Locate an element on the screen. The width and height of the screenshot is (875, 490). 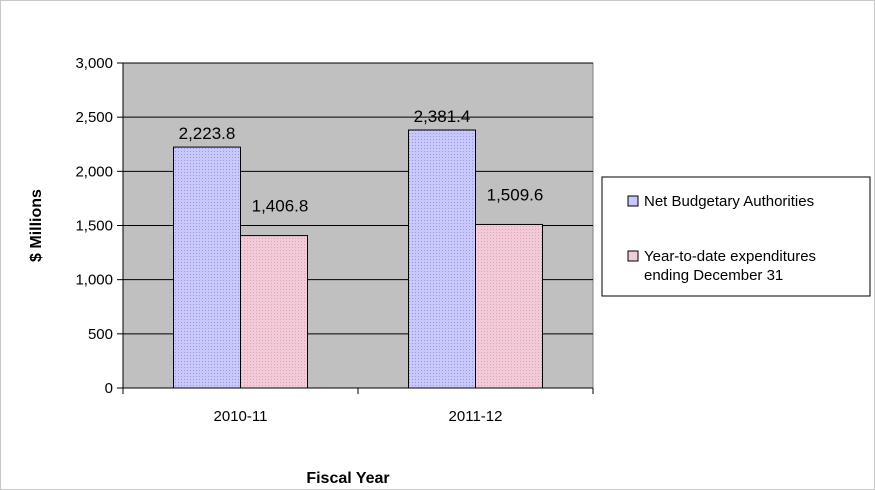
x-tick-label-2010-11: 2010-11 is located at coordinates (241, 416).